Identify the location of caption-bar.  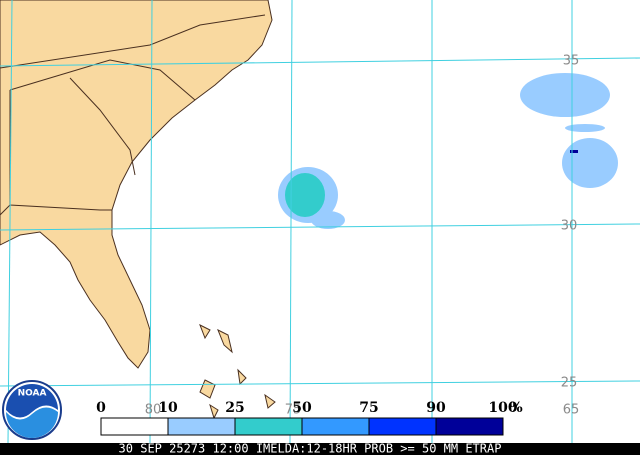
(320, 449).